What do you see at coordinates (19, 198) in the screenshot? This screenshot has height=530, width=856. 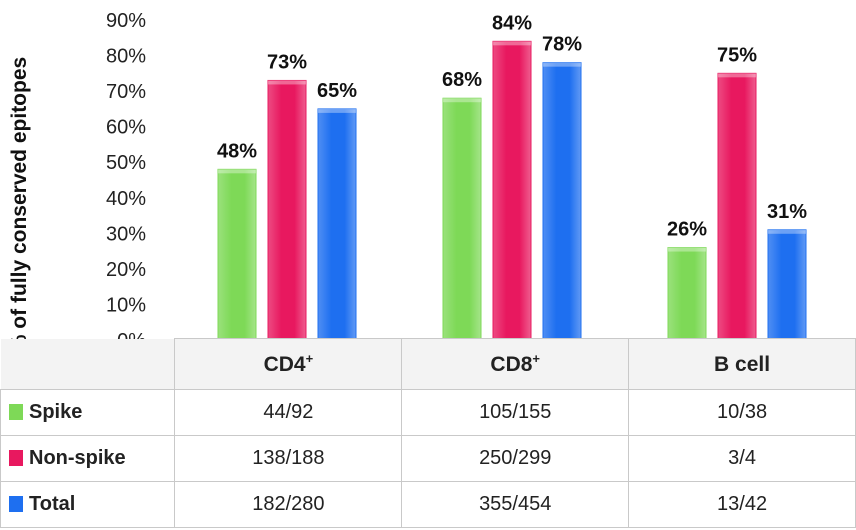 I see `y-axis-label: % of fully conserved epitopes` at bounding box center [19, 198].